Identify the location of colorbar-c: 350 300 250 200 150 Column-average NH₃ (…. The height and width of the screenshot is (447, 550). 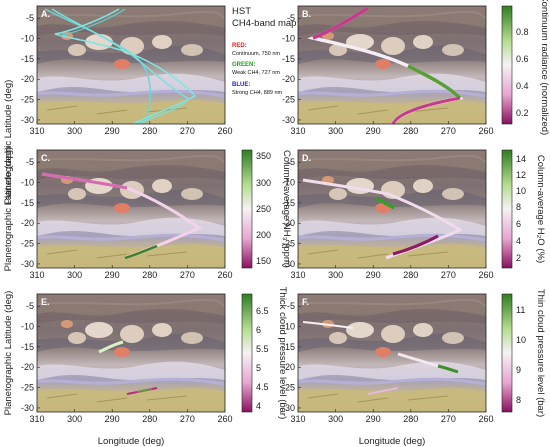
(266, 209).